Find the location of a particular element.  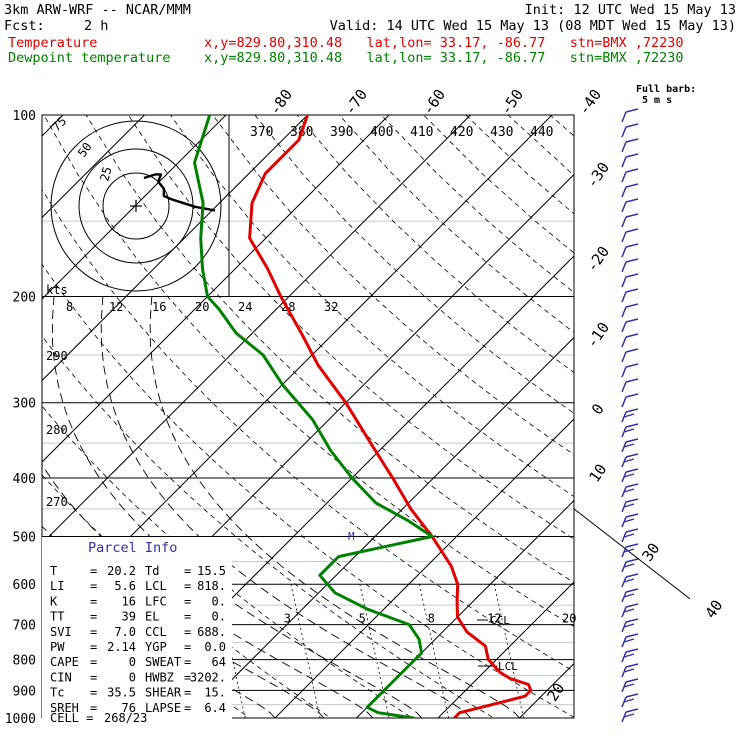

hodograph-ring is located at coordinates (136, 206).